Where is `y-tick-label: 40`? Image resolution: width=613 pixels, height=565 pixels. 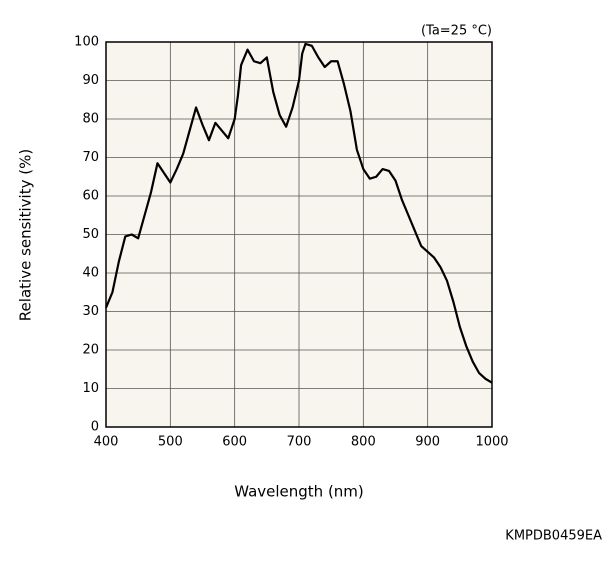
y-tick-label: 40 is located at coordinates (90, 273).